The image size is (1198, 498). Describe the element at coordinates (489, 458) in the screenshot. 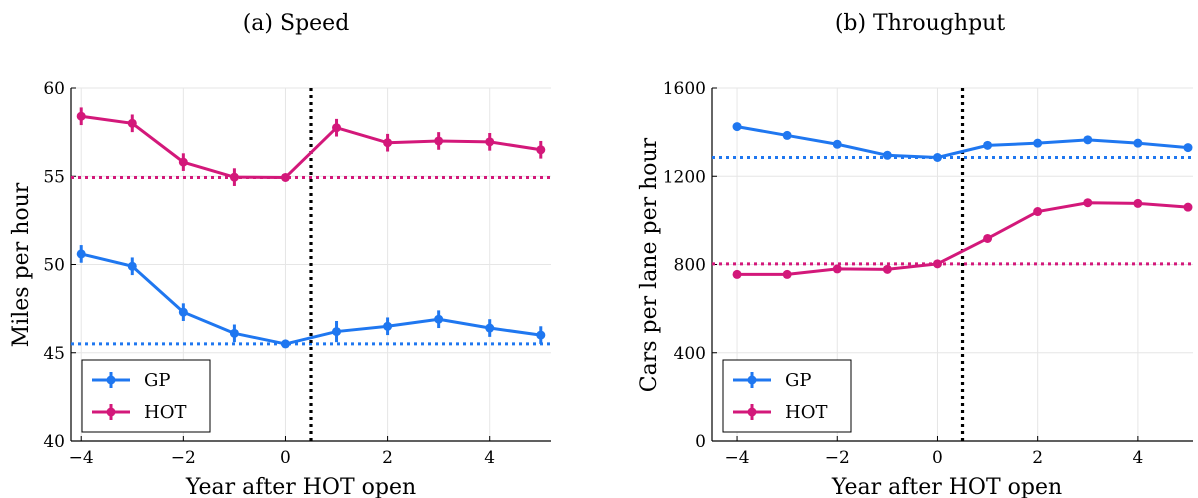

I see `speed-x-tick-label: 4` at that location.